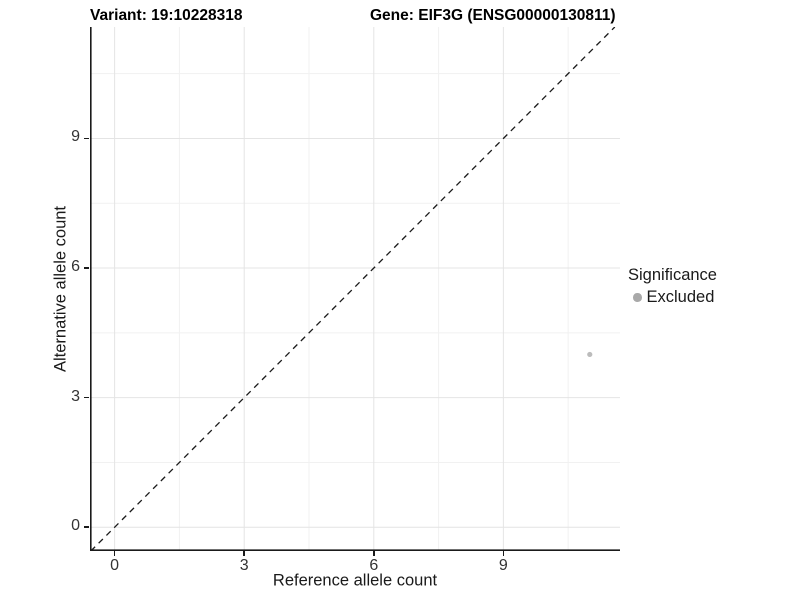 This screenshot has height=600, width=800. What do you see at coordinates (75, 396) in the screenshot?
I see `y-tick-label: 3` at bounding box center [75, 396].